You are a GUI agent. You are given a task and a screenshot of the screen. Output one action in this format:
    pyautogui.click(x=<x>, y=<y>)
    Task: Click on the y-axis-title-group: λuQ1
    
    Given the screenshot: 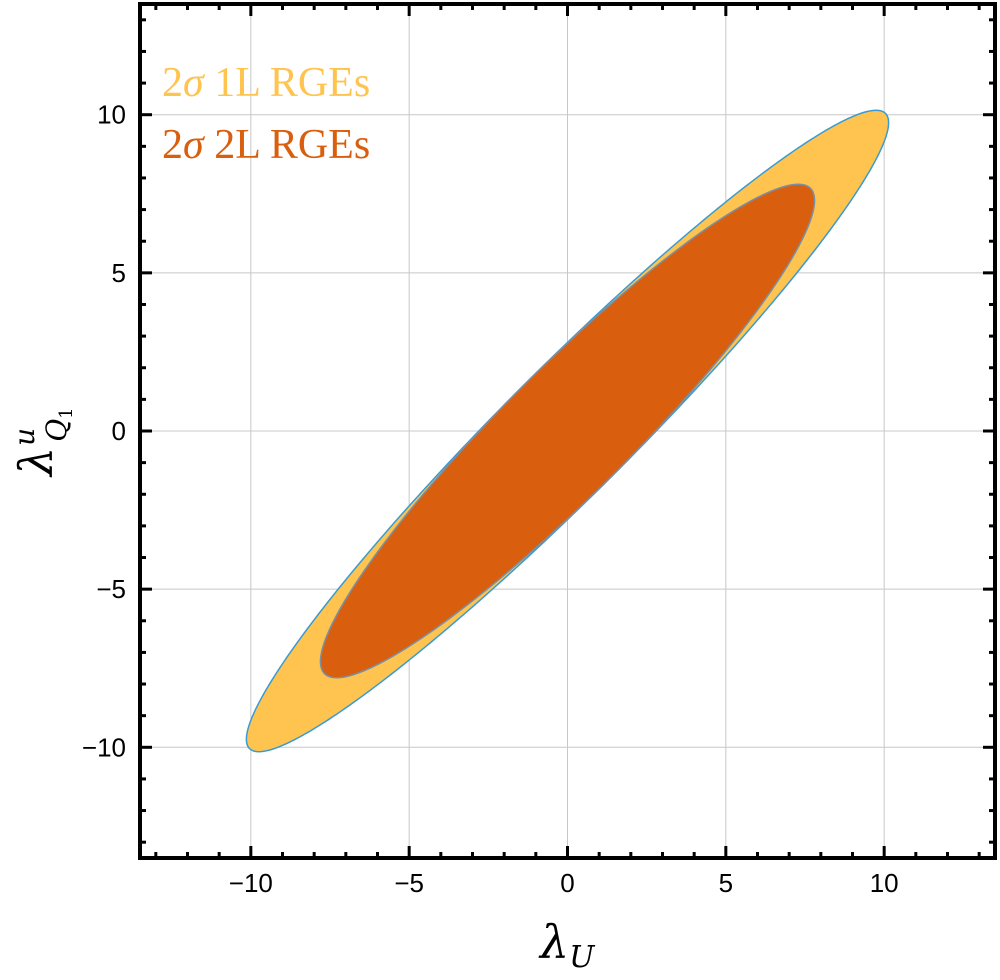 What is the action you would take?
    pyautogui.click(x=42, y=442)
    